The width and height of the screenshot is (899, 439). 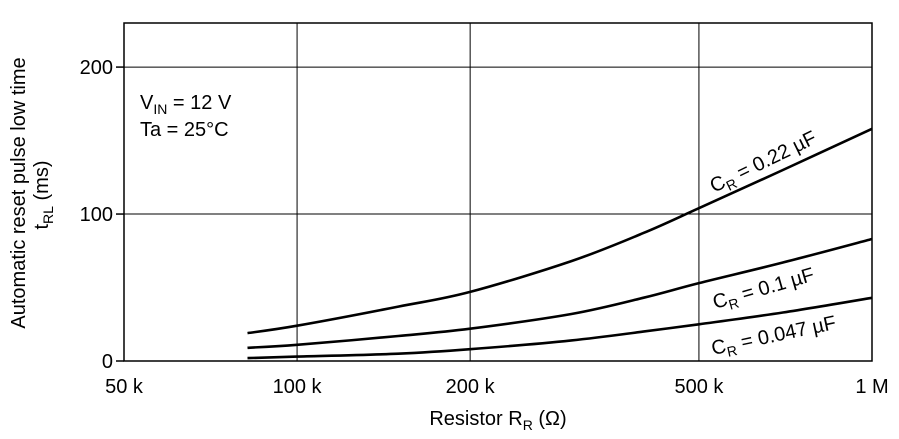 What do you see at coordinates (124, 387) in the screenshot?
I see `x-tick-label: 50 k` at bounding box center [124, 387].